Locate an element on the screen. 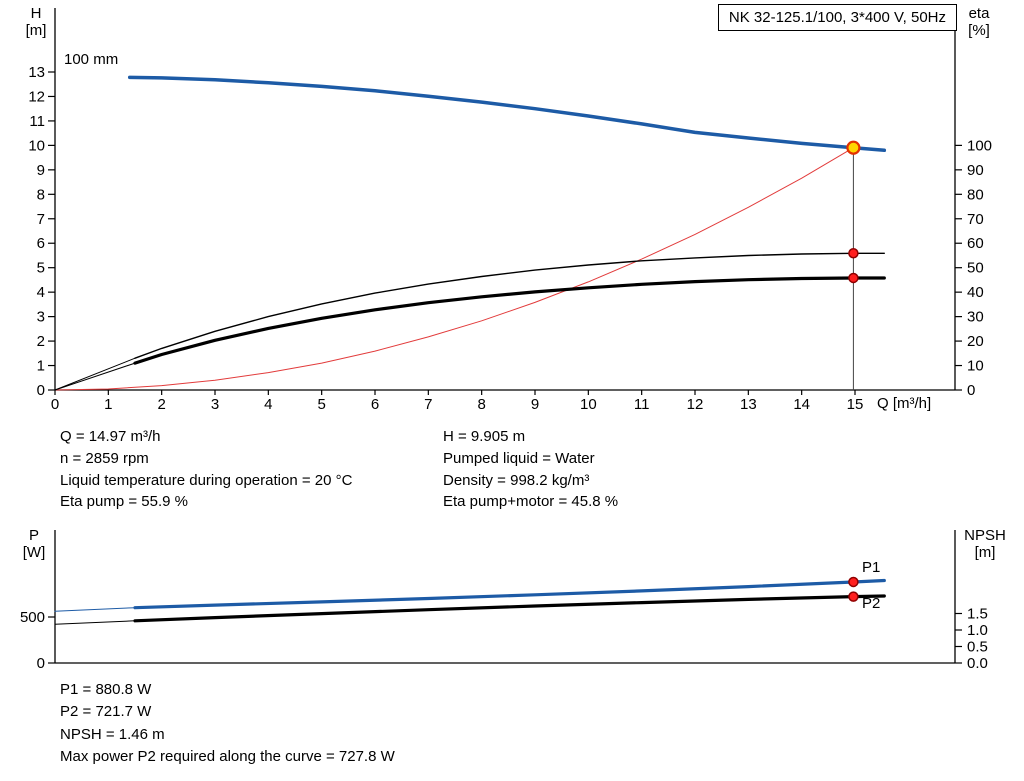 The width and height of the screenshot is (1024, 781). x-tick-label: 7 is located at coordinates (428, 404).